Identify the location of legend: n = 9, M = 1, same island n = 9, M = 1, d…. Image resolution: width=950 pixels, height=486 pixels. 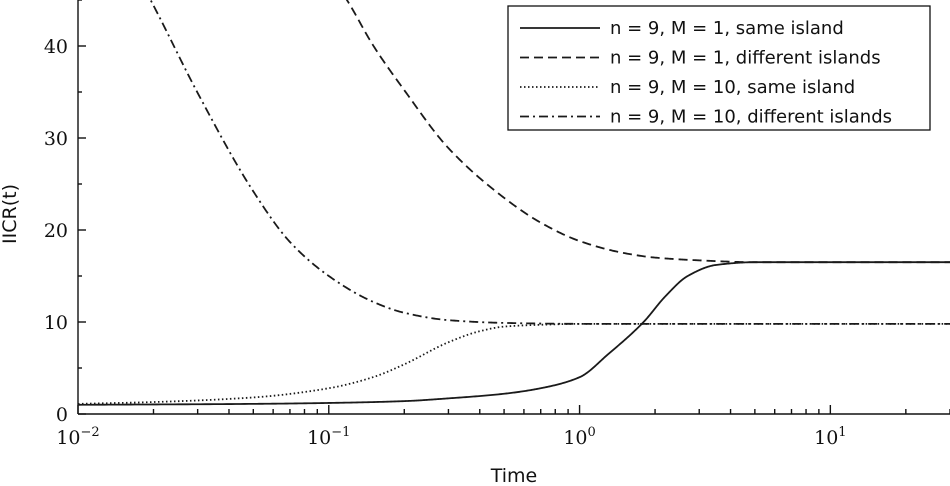
(719, 68).